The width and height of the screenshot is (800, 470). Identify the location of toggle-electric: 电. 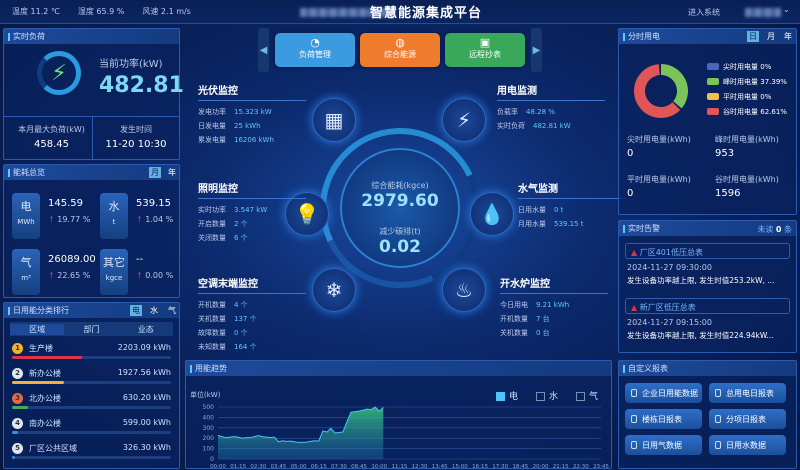
(136, 310).